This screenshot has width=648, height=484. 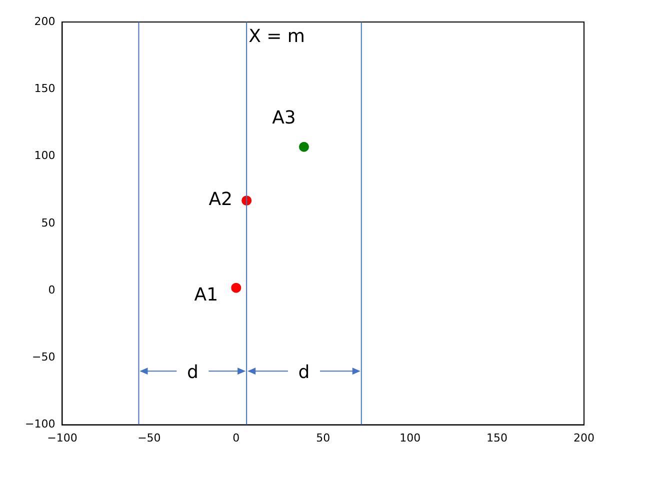 I want to click on x-tick-label: 50, so click(x=323, y=437).